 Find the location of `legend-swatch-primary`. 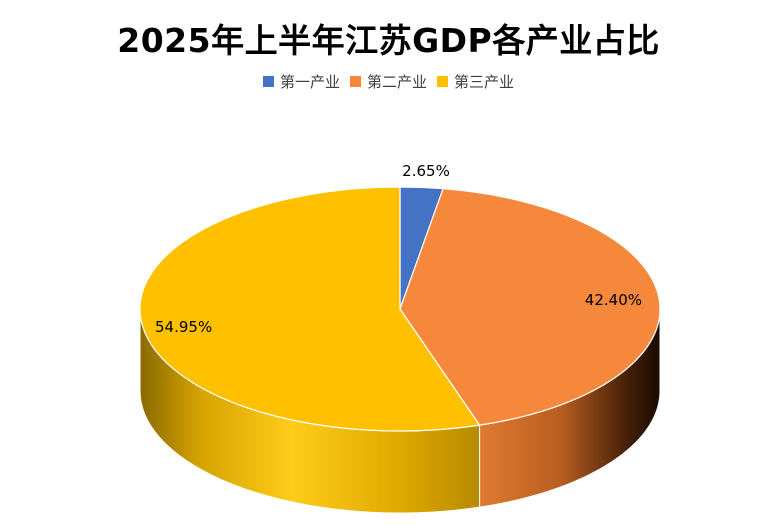

legend-swatch-primary is located at coordinates (268, 81).